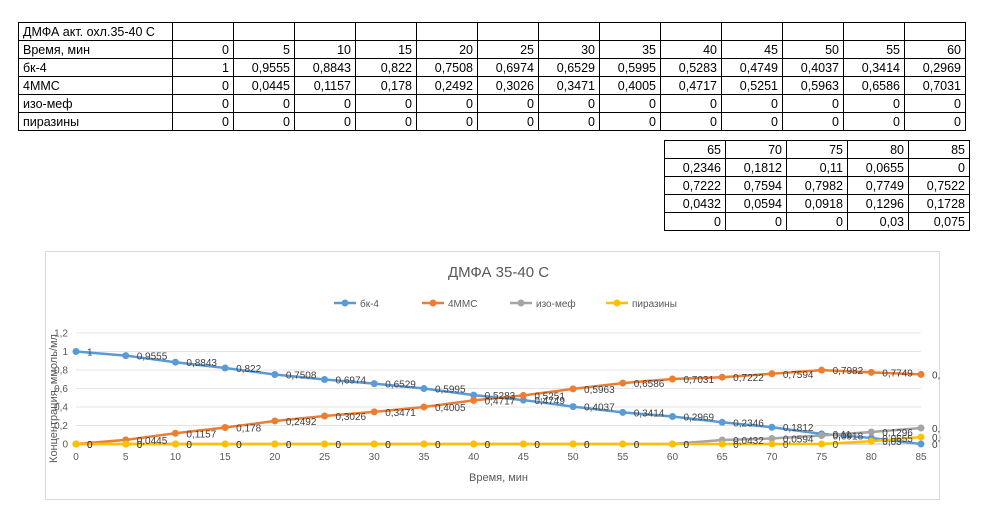 The height and width of the screenshot is (523, 990). What do you see at coordinates (95, 31) in the screenshot?
I see `table-title-cell: ДМФА акт. охл.35-40 С` at bounding box center [95, 31].